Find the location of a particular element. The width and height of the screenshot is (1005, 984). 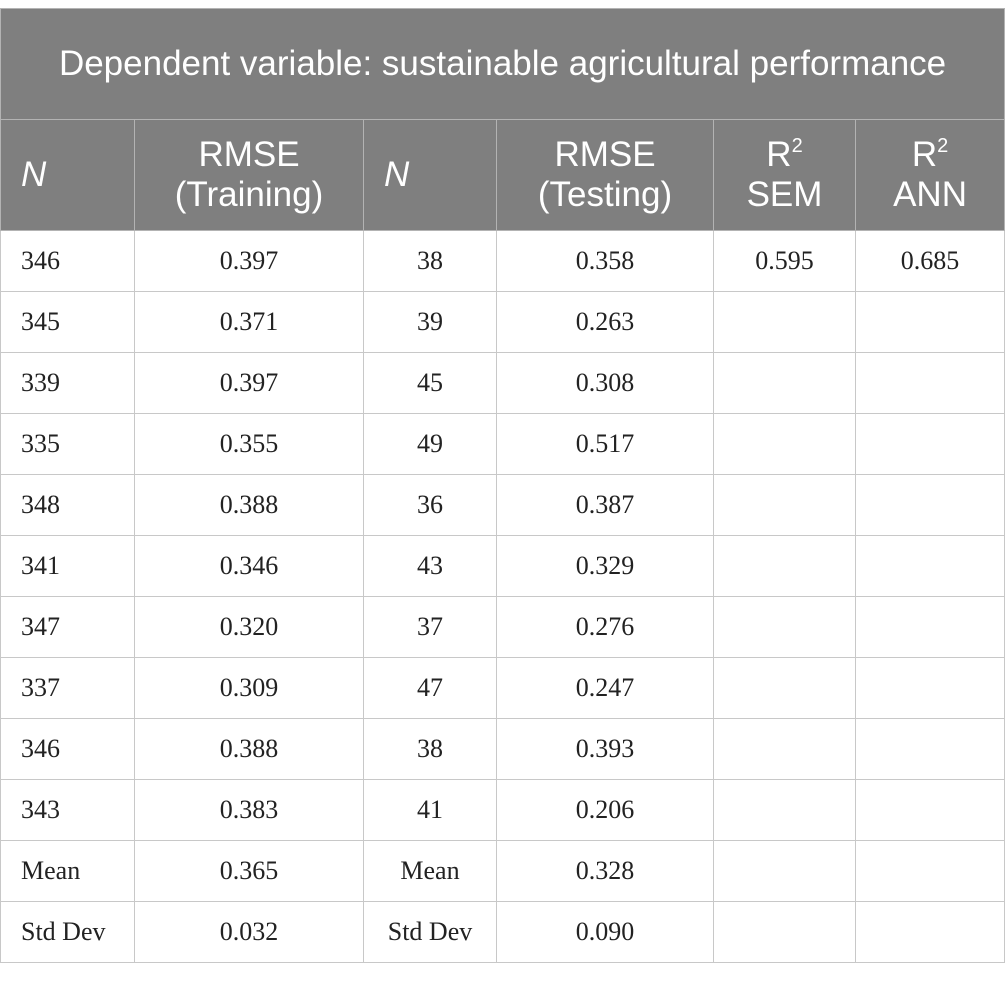

cell-n-training: Std Dev is located at coordinates (68, 932).